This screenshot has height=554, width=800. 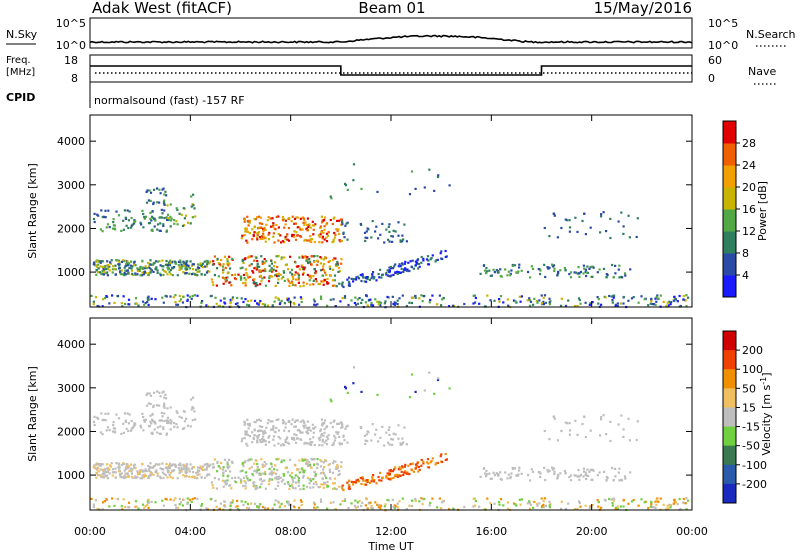 I want to click on freq-label-1: Freq., so click(x=18, y=60).